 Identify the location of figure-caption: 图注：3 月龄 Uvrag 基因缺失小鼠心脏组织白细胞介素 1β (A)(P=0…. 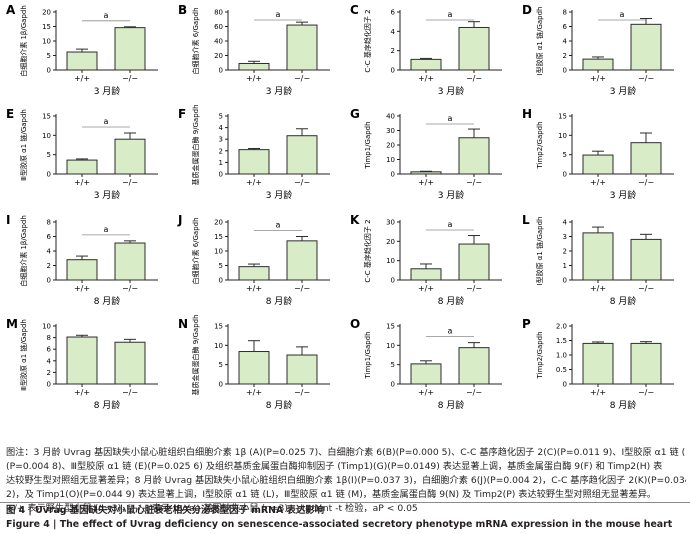
(346, 481).